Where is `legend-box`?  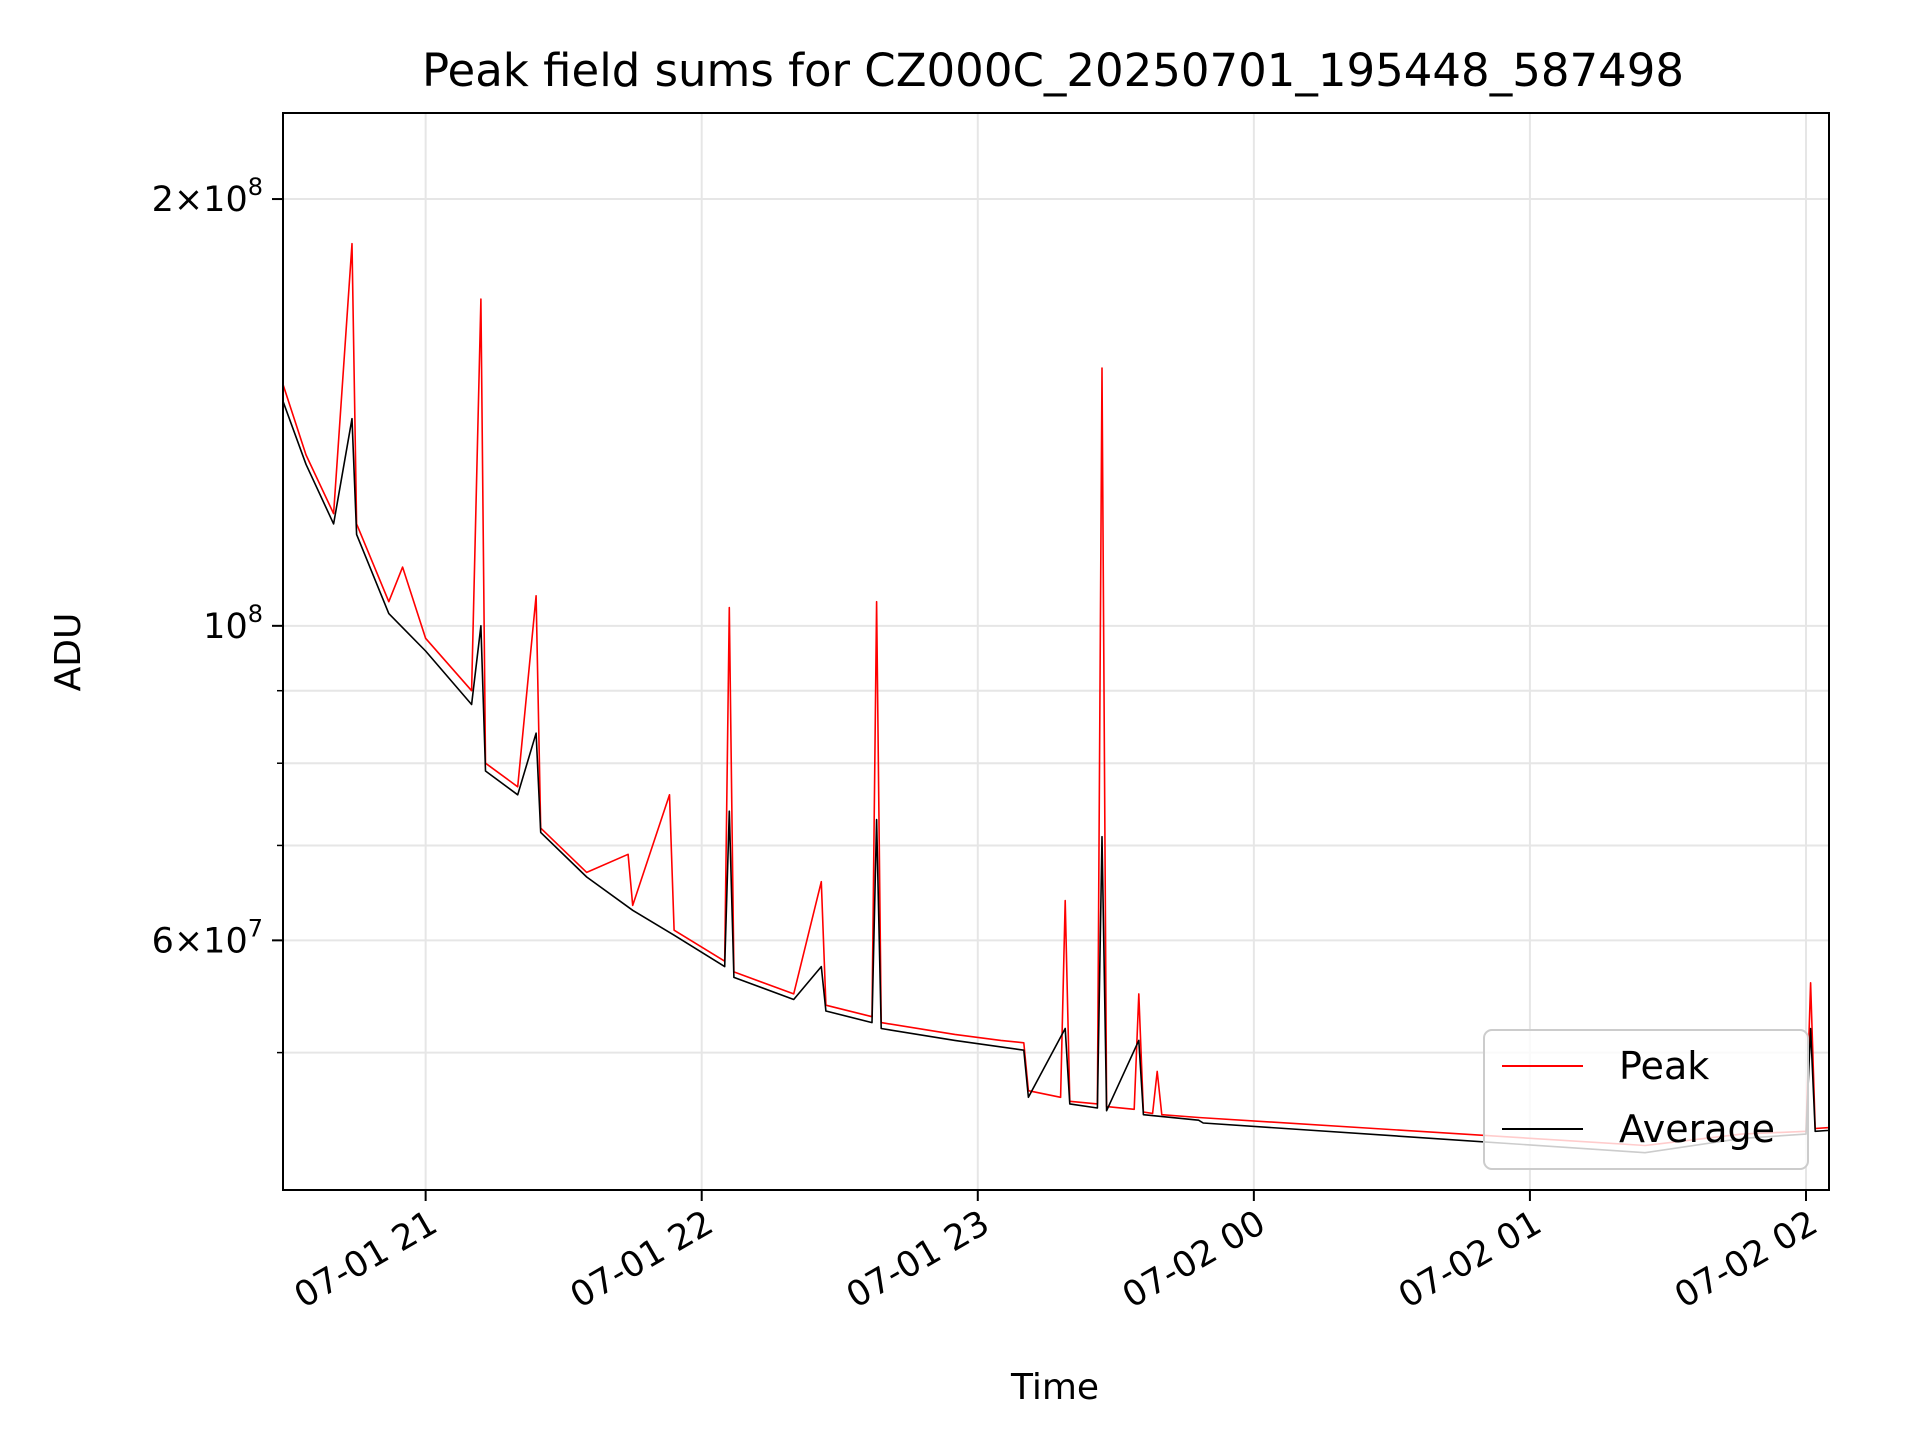 legend-box is located at coordinates (1646, 1099).